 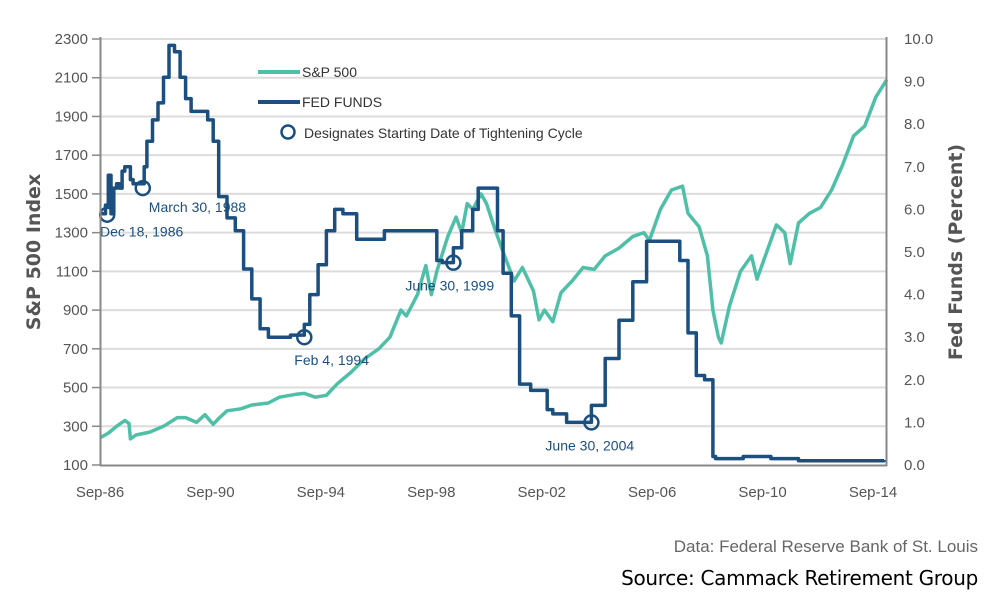 What do you see at coordinates (914, 167) in the screenshot?
I see `right-tick-label: 7.0` at bounding box center [914, 167].